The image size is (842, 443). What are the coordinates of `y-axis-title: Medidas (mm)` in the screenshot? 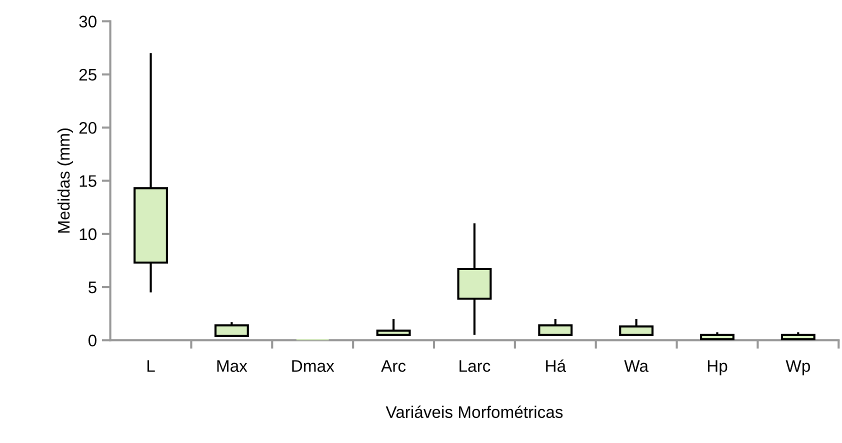 It's located at (65, 180).